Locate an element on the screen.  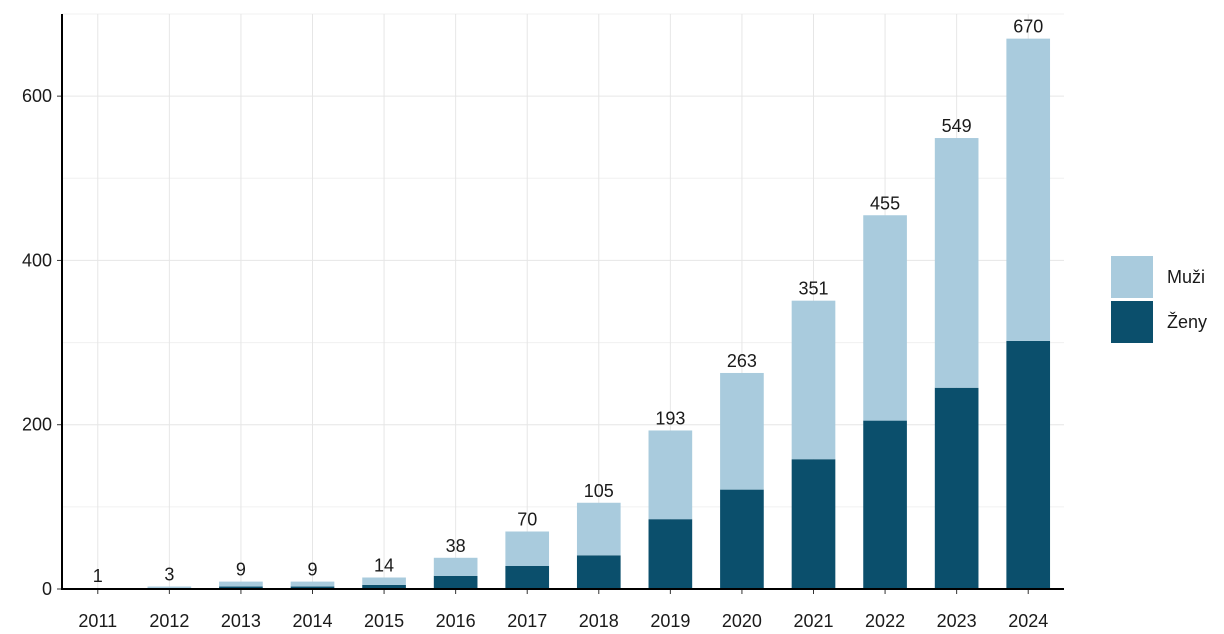
x-tick-label-2018: 2018 is located at coordinates (599, 621).